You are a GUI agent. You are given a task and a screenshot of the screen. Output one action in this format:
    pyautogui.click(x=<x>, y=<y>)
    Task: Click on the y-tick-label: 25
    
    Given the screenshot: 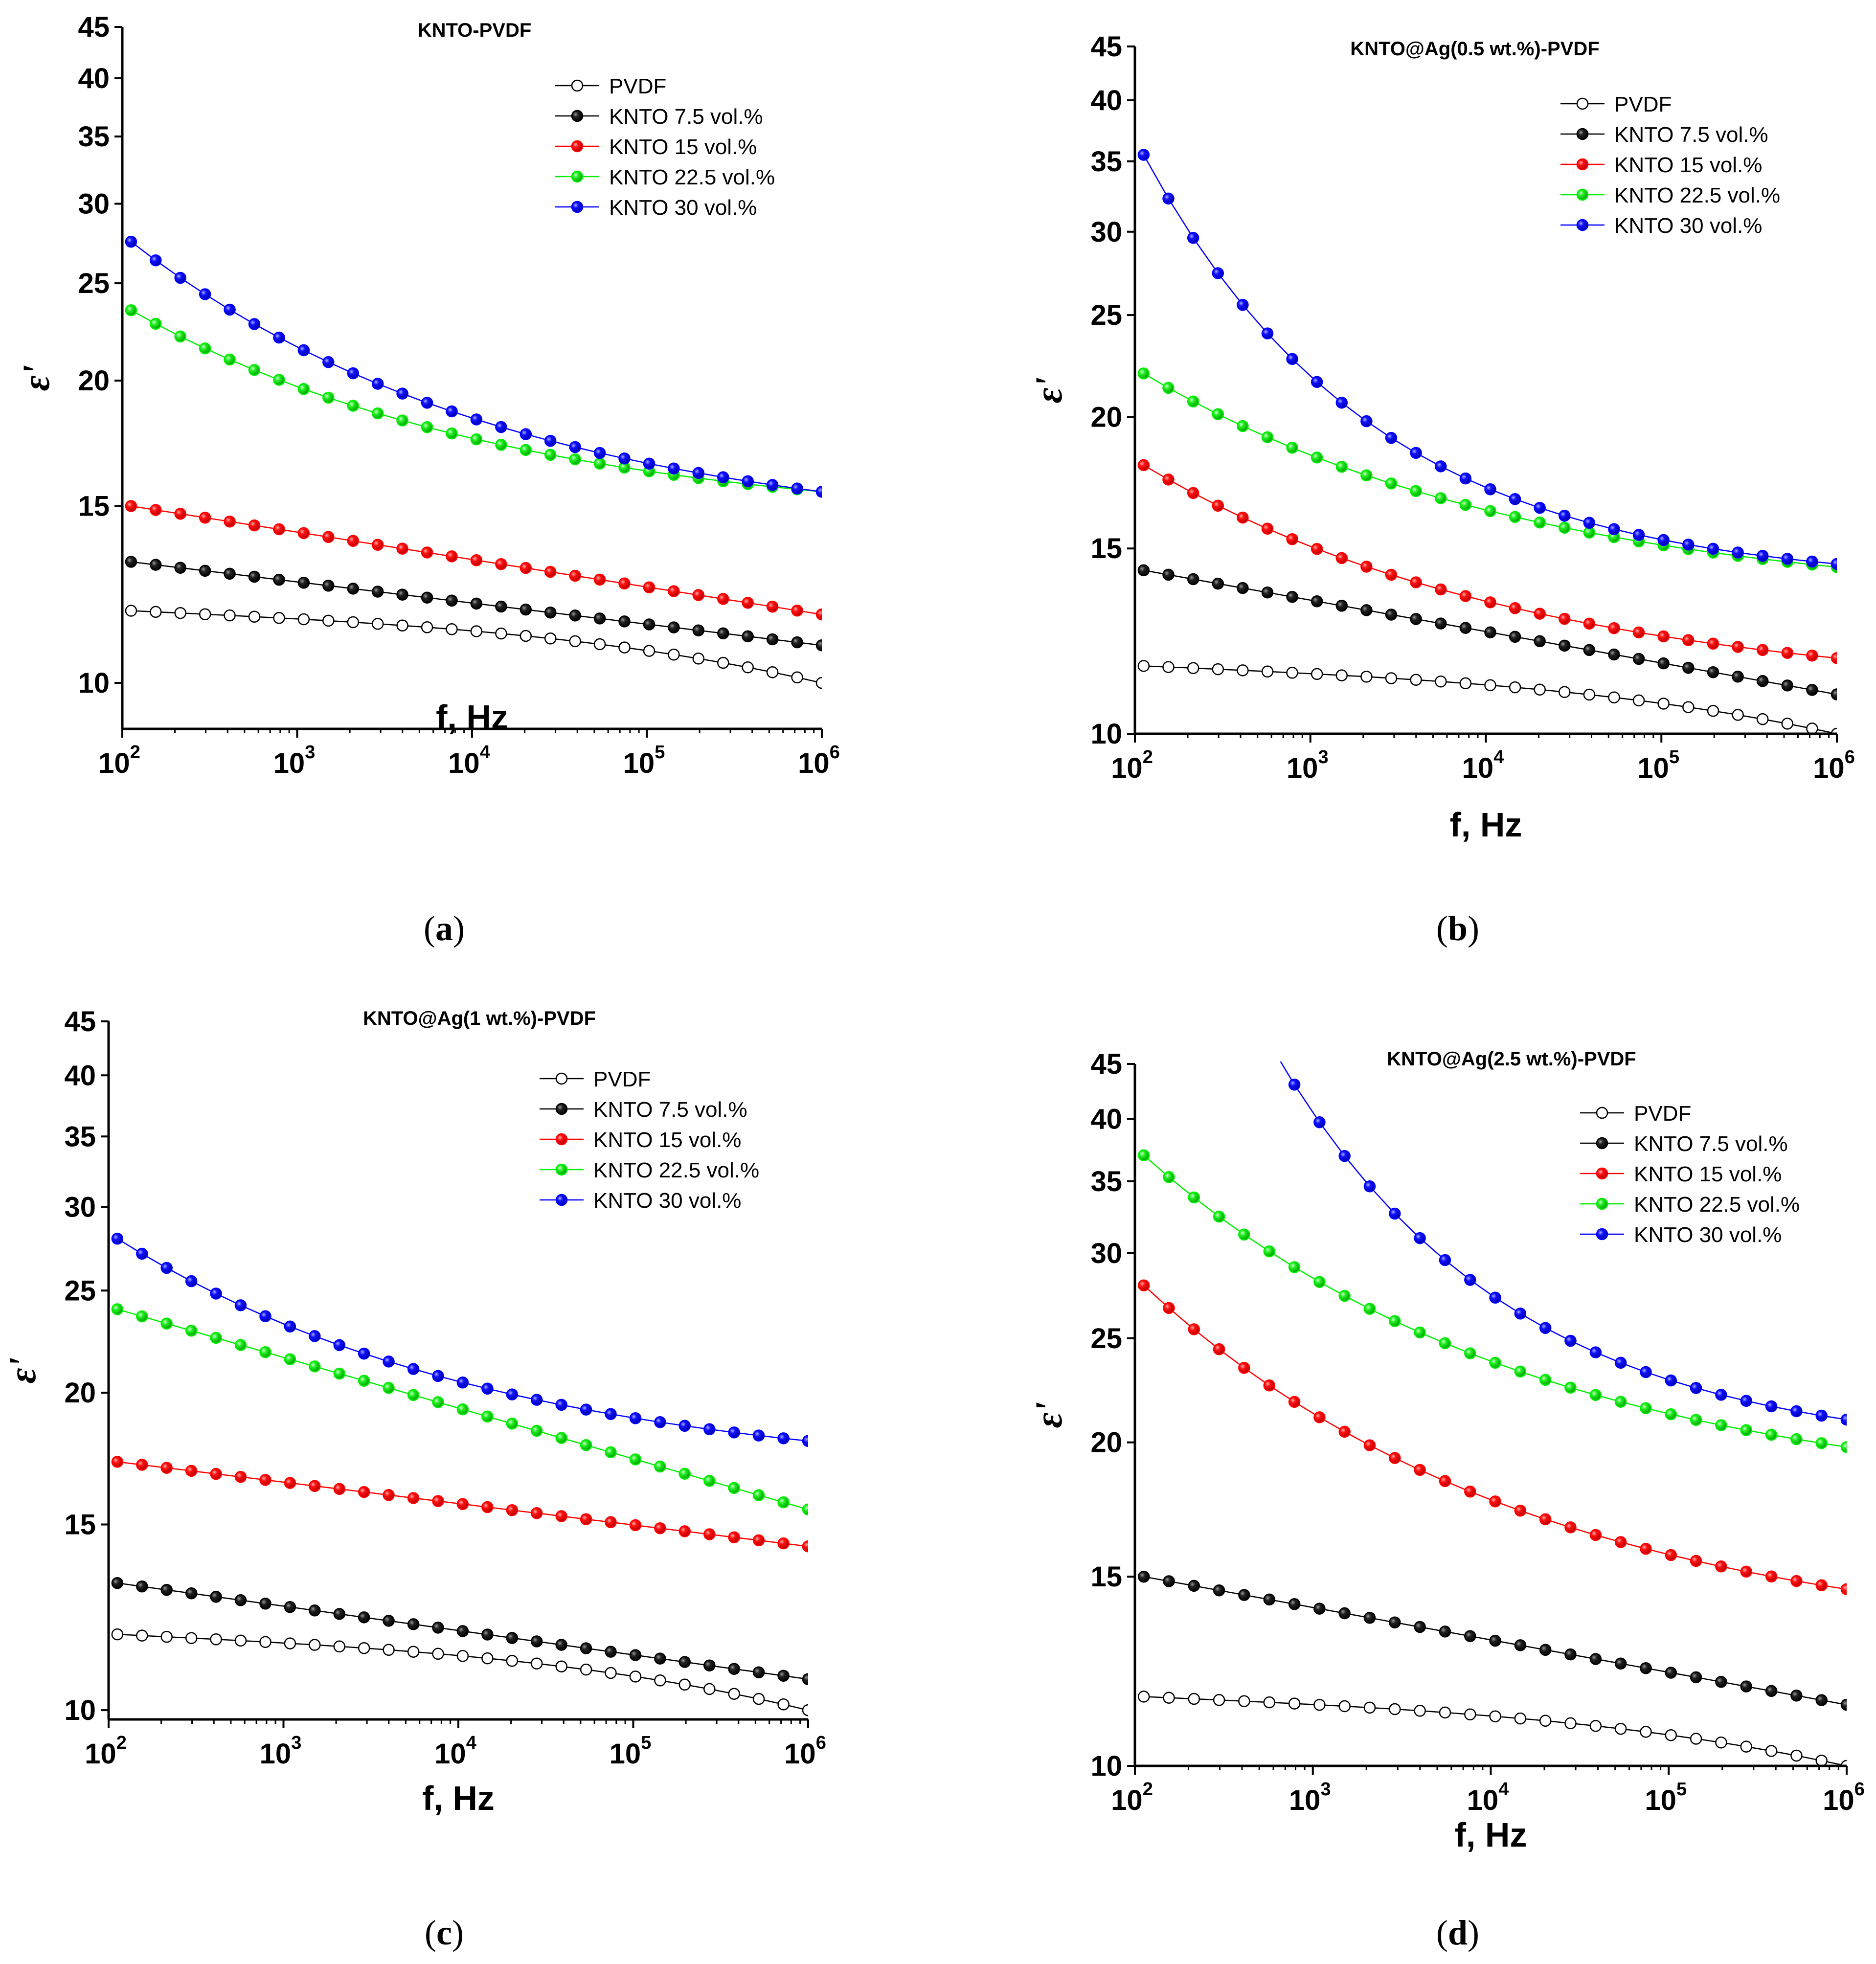 What is the action you would take?
    pyautogui.click(x=1106, y=1338)
    